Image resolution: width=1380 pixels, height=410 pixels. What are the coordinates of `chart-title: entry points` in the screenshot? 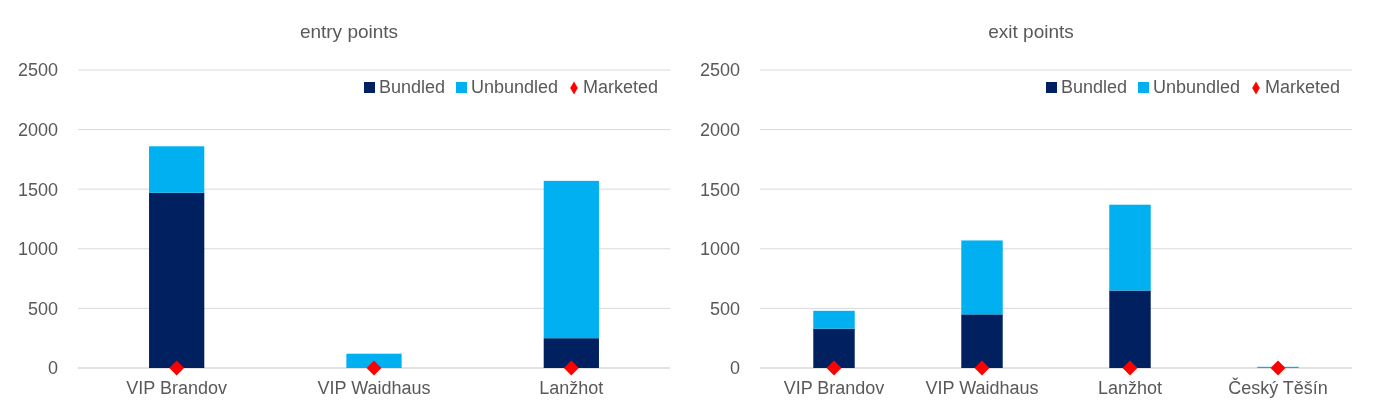 It's located at (349, 31).